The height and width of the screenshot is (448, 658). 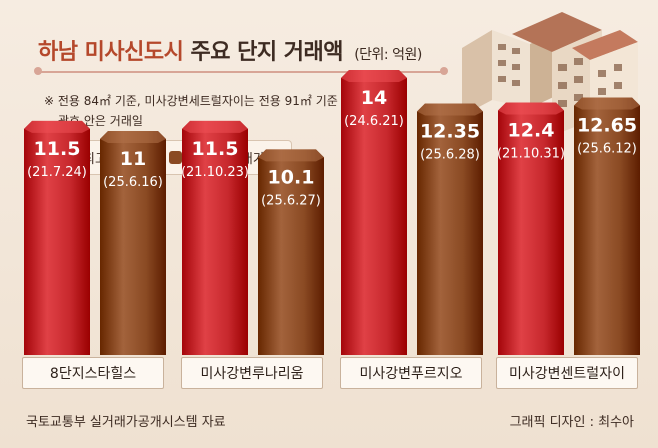 What do you see at coordinates (567, 373) in the screenshot?
I see `category-label-4: 미사강변센트럴자이` at bounding box center [567, 373].